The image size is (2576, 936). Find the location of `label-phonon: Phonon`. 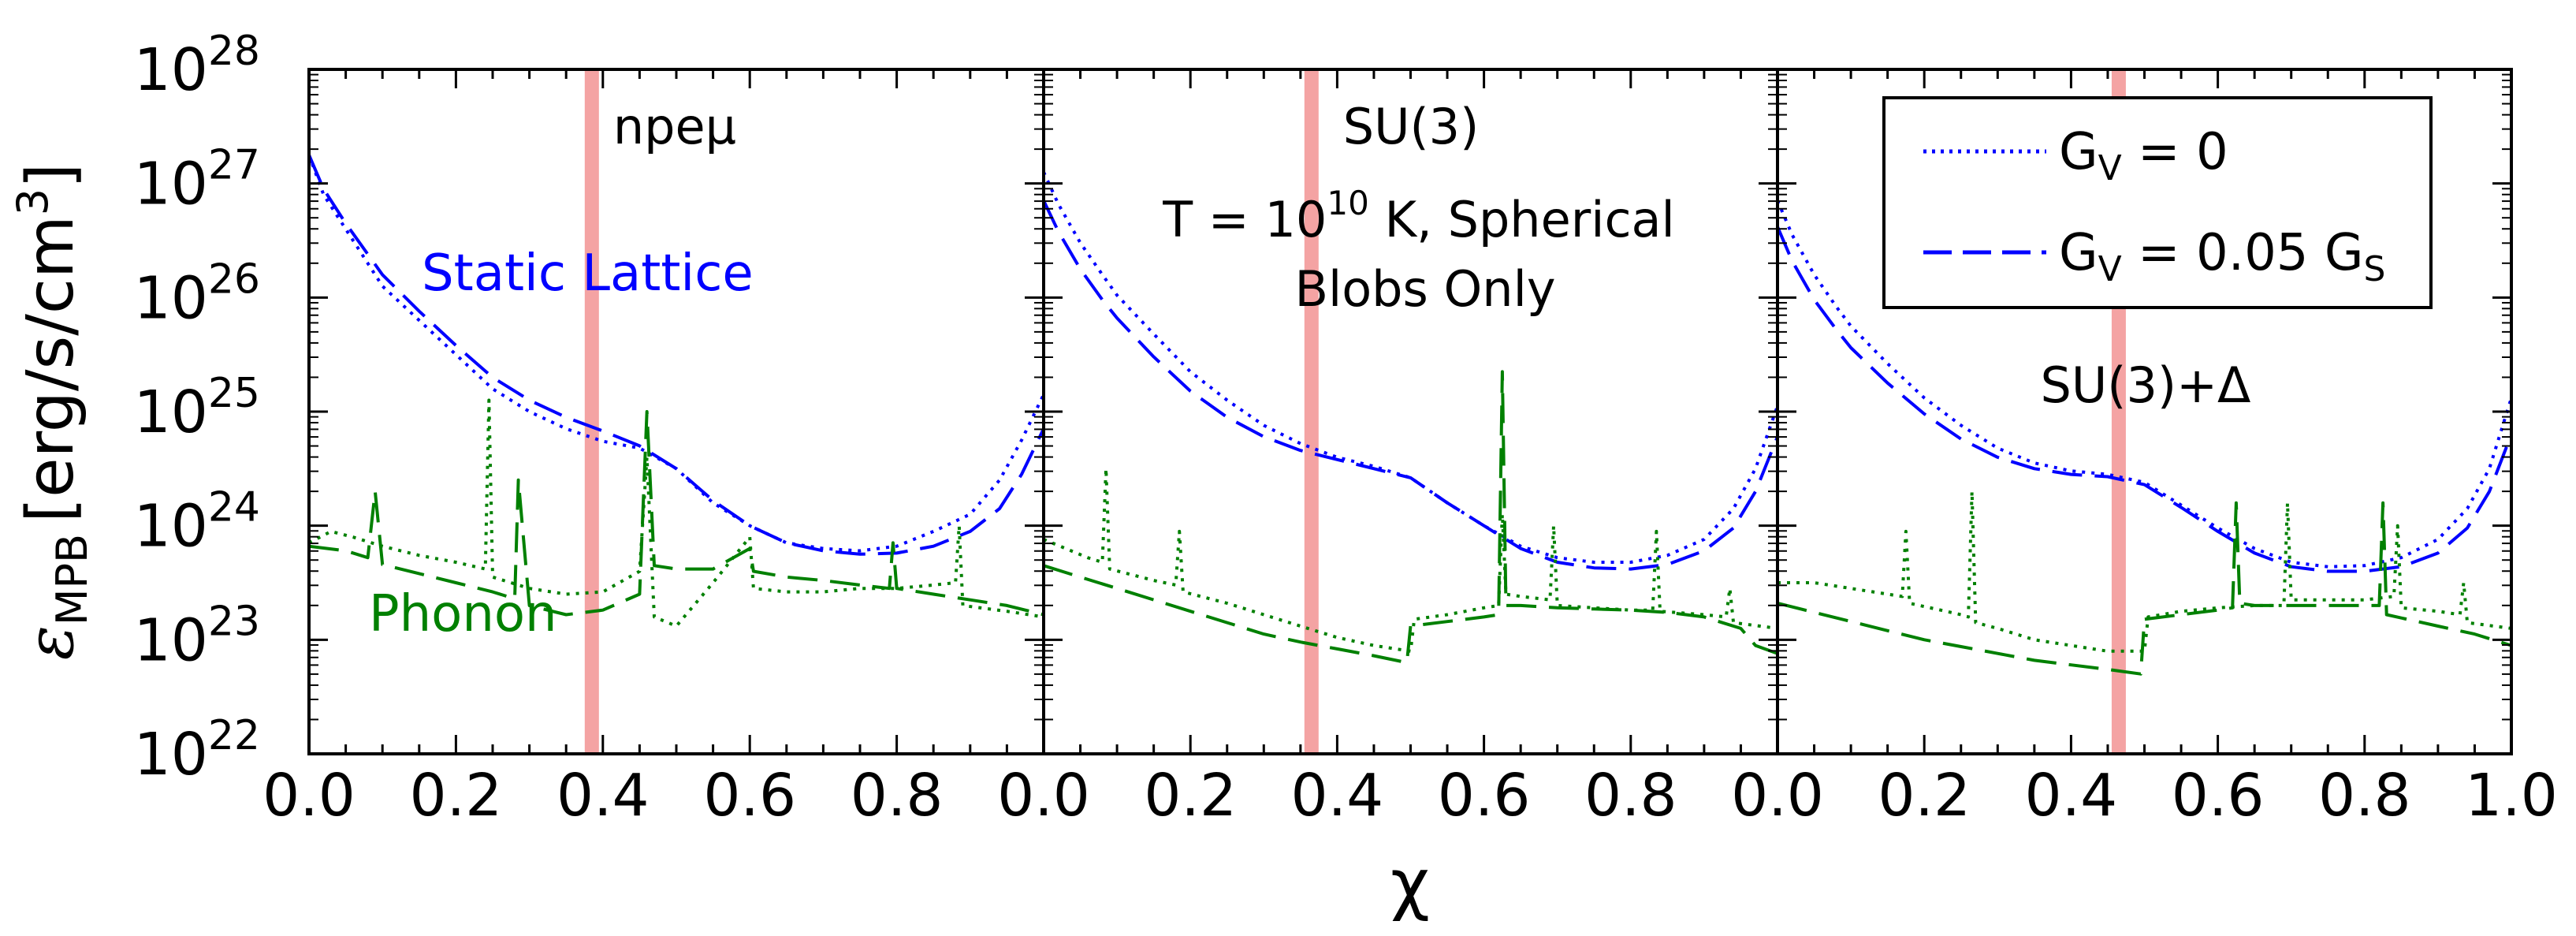

label-phonon: Phonon is located at coordinates (463, 614).